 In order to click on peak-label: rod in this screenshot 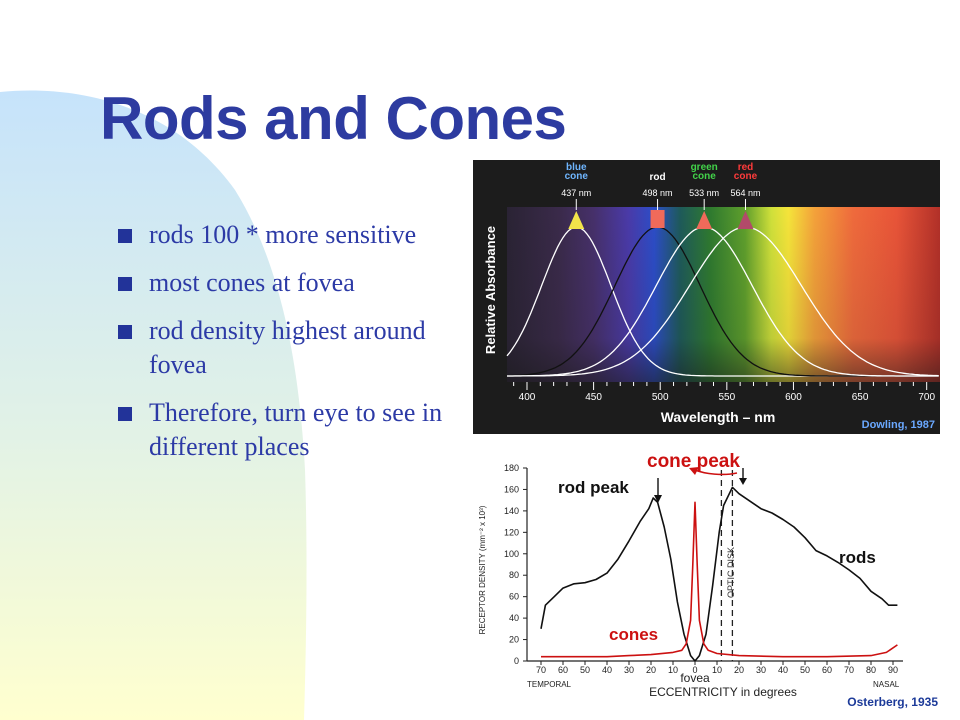, I will do `click(657, 177)`.